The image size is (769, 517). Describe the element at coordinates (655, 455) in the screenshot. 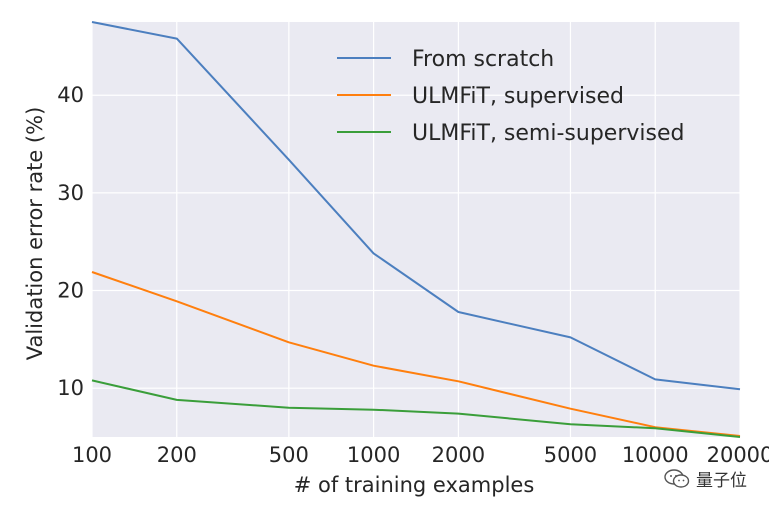

I see `x-tick-label: 10000` at that location.